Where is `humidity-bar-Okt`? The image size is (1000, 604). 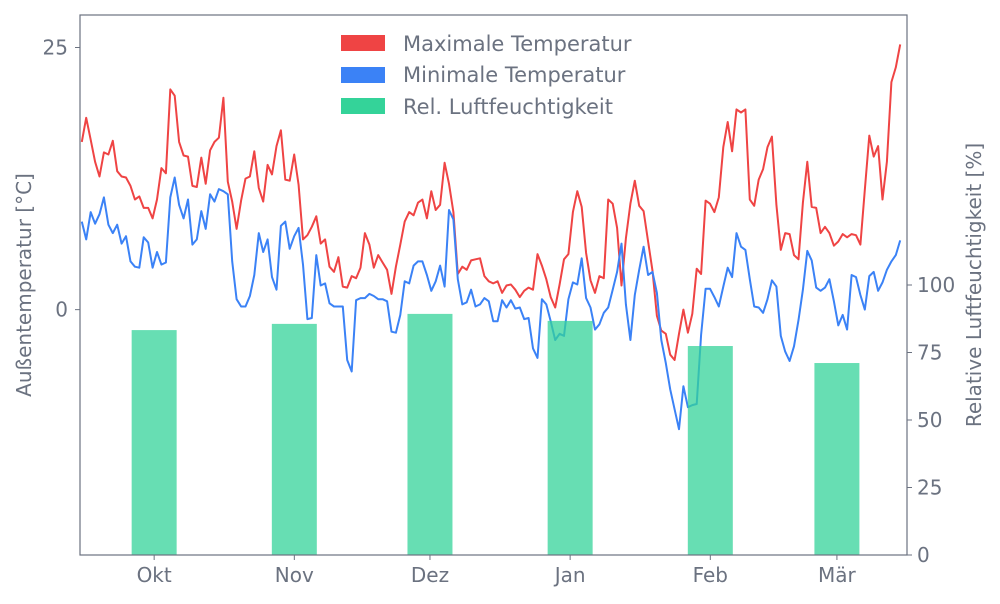
humidity-bar-Okt is located at coordinates (154, 442).